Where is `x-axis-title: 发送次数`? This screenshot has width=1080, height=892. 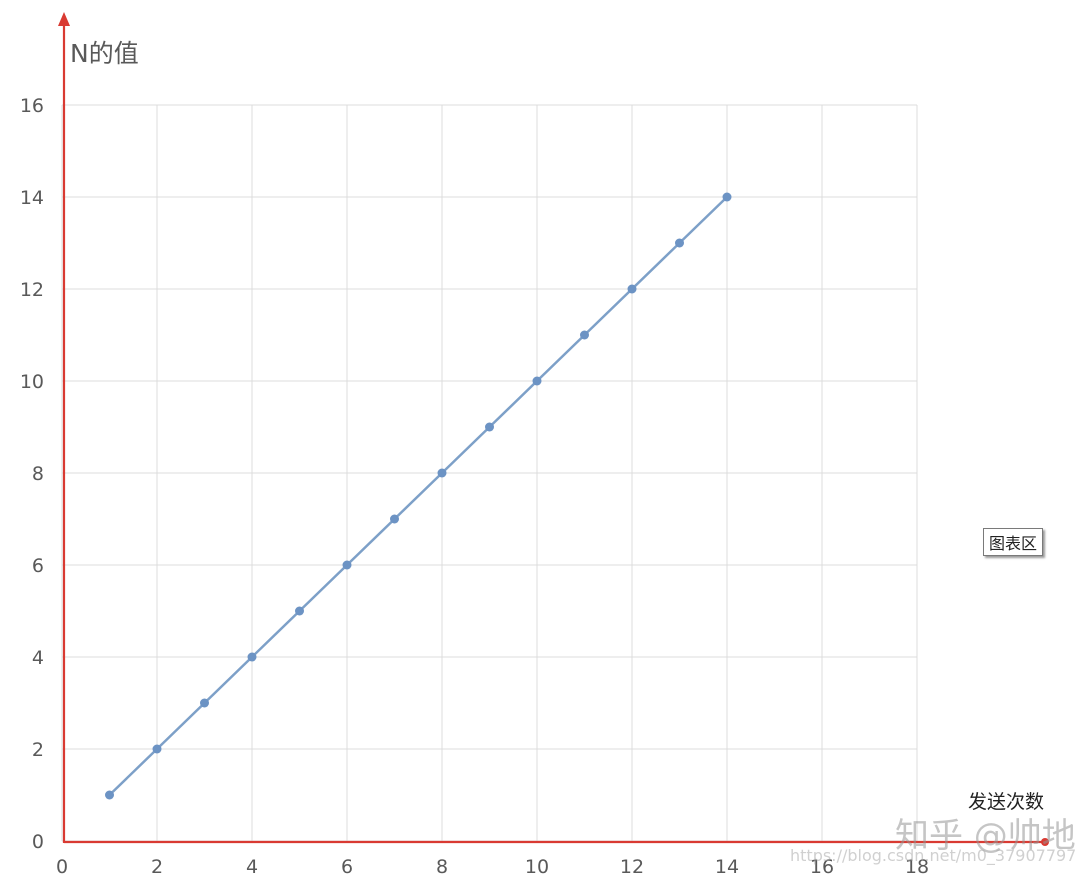 x-axis-title: 发送次数 is located at coordinates (1006, 802).